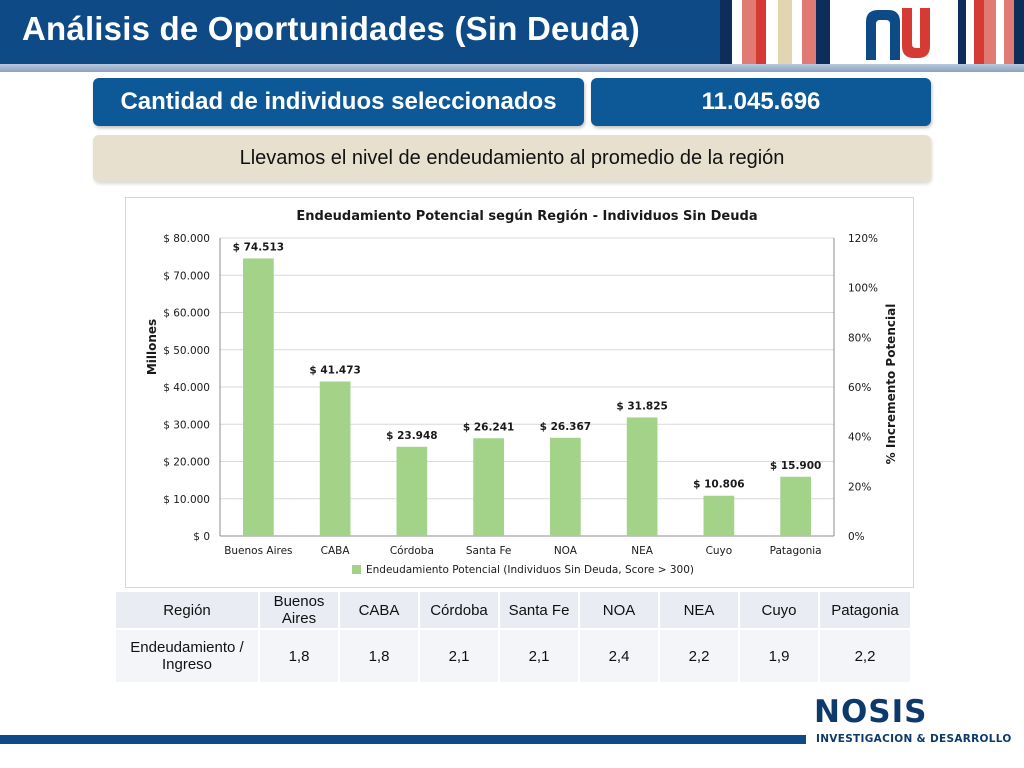 This screenshot has width=1024, height=768. What do you see at coordinates (403, 739) in the screenshot?
I see `footer-bar` at bounding box center [403, 739].